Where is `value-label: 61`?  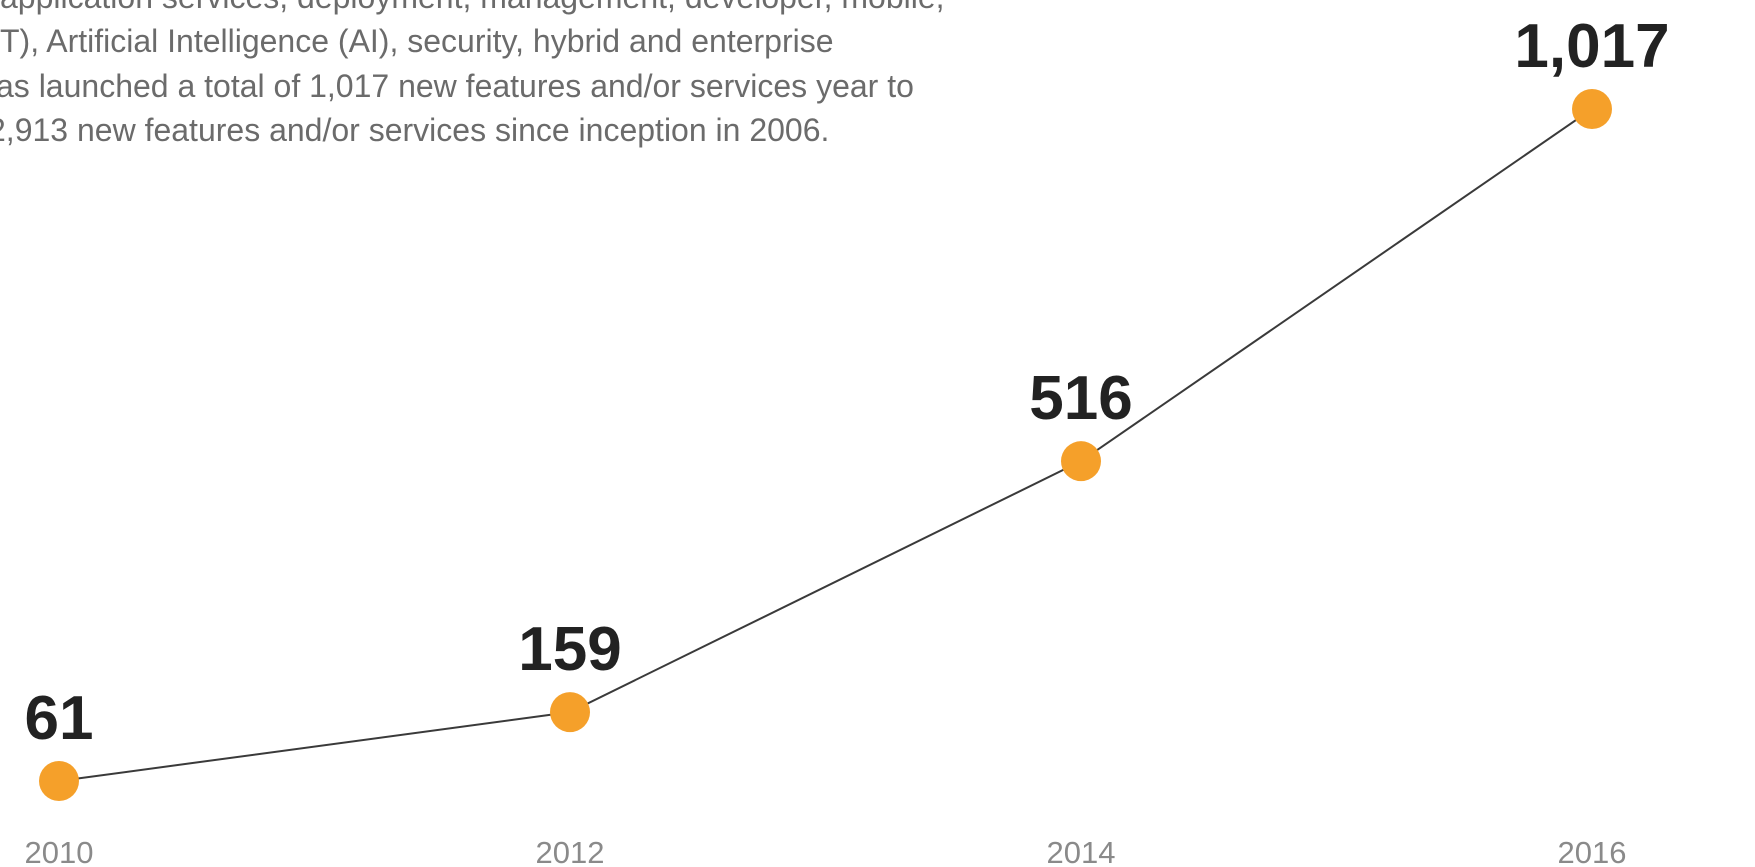 value-label: 61 is located at coordinates (59, 718).